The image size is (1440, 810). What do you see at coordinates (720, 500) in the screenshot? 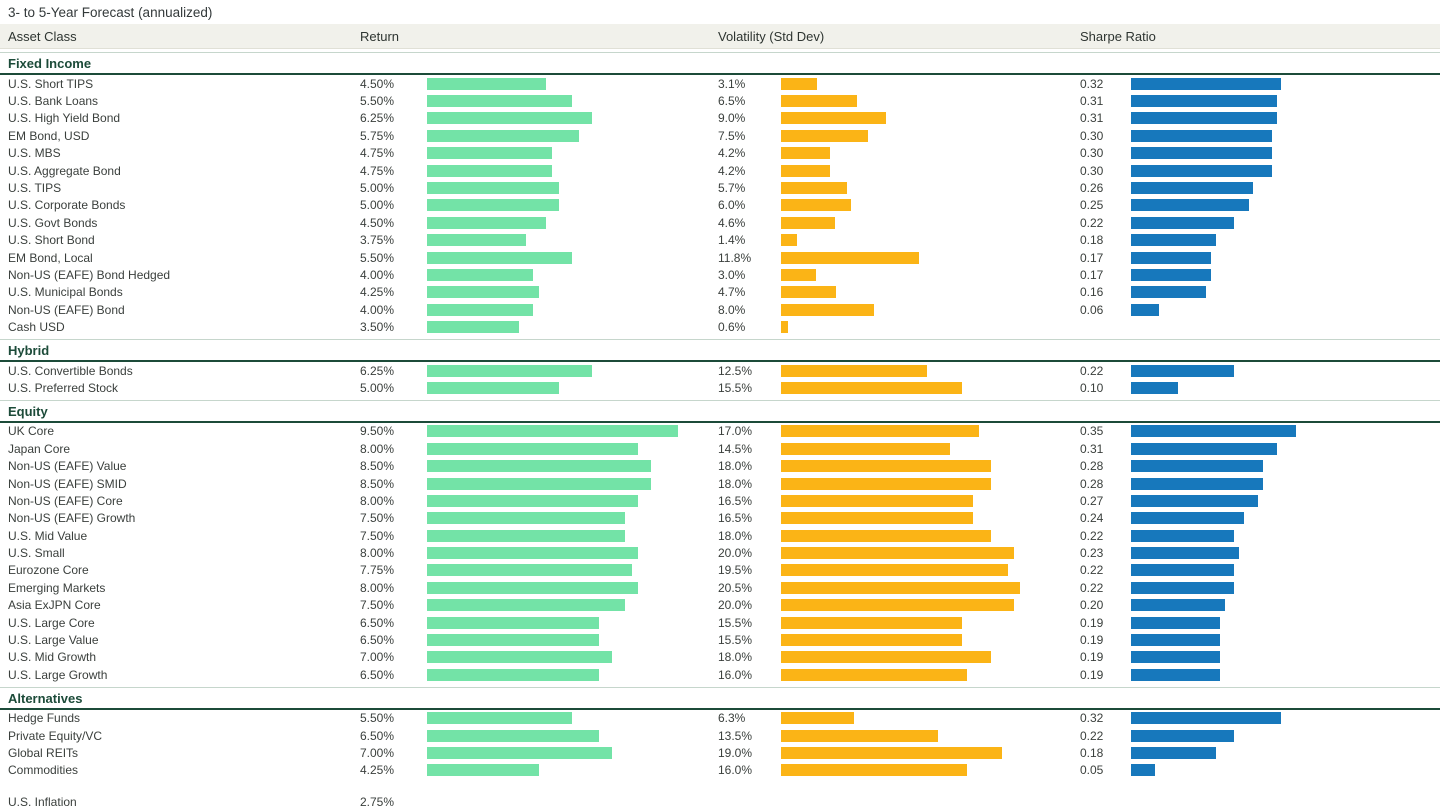
I see `table-row: Non-US (EAFE) Core 8.00% 16.5% 0.27` at bounding box center [720, 500].